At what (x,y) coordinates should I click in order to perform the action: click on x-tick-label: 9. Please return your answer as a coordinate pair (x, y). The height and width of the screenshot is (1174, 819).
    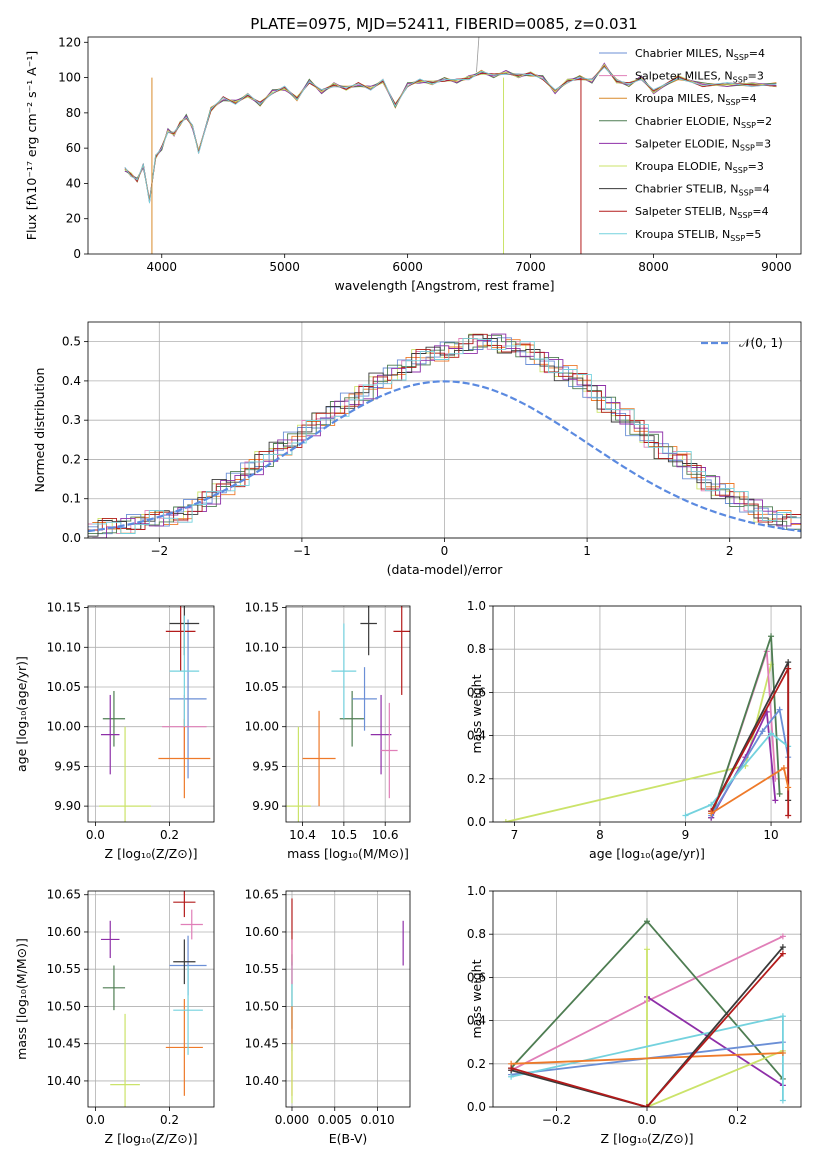
    Looking at the image, I should click on (686, 835).